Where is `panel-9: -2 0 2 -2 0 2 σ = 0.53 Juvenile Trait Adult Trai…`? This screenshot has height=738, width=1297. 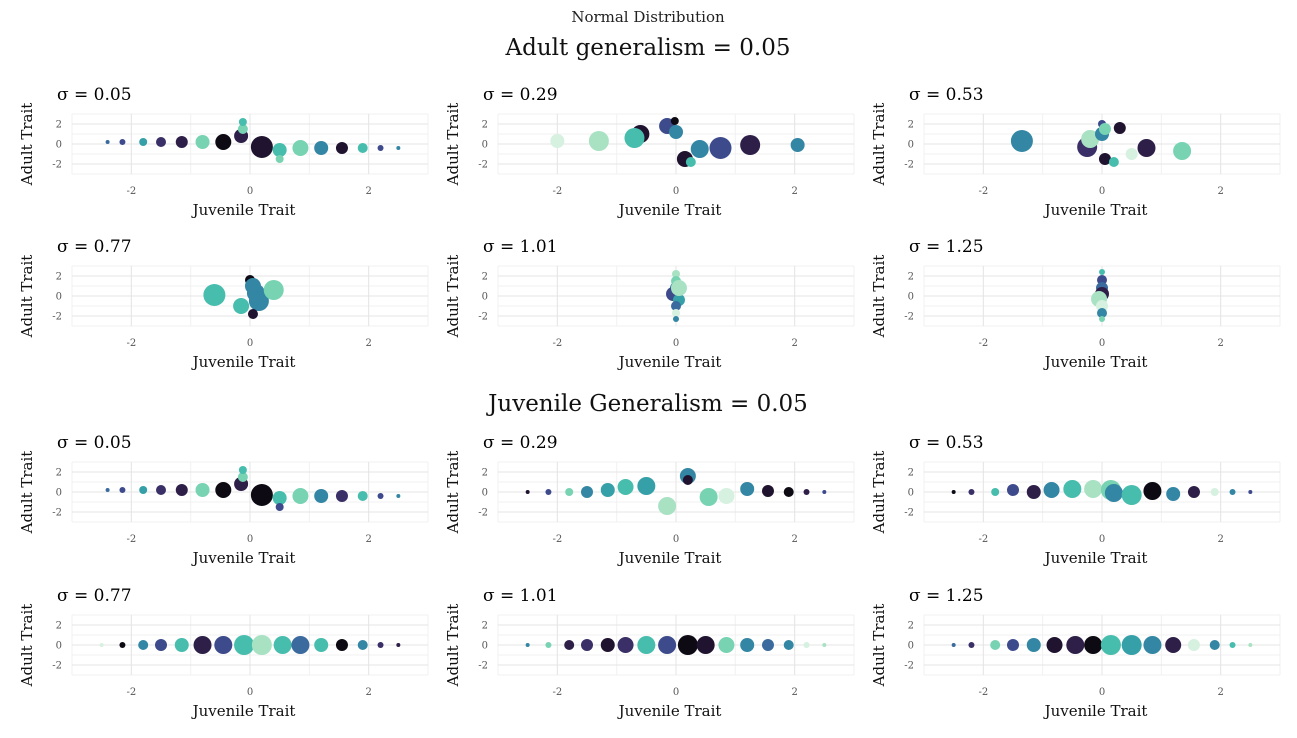 panel-9: -2 0 2 -2 0 2 σ = 0.53 Juvenile Trait Adult Trai… is located at coordinates (1075, 500).